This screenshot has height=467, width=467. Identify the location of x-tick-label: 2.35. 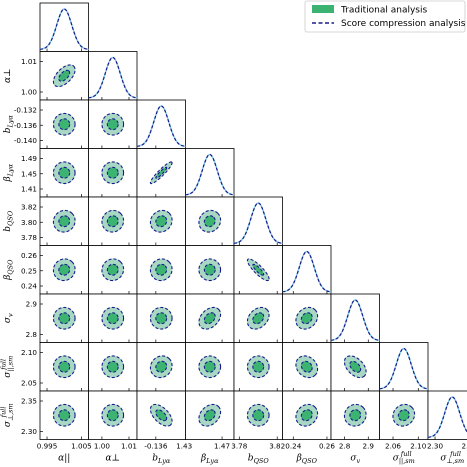
(464, 446).